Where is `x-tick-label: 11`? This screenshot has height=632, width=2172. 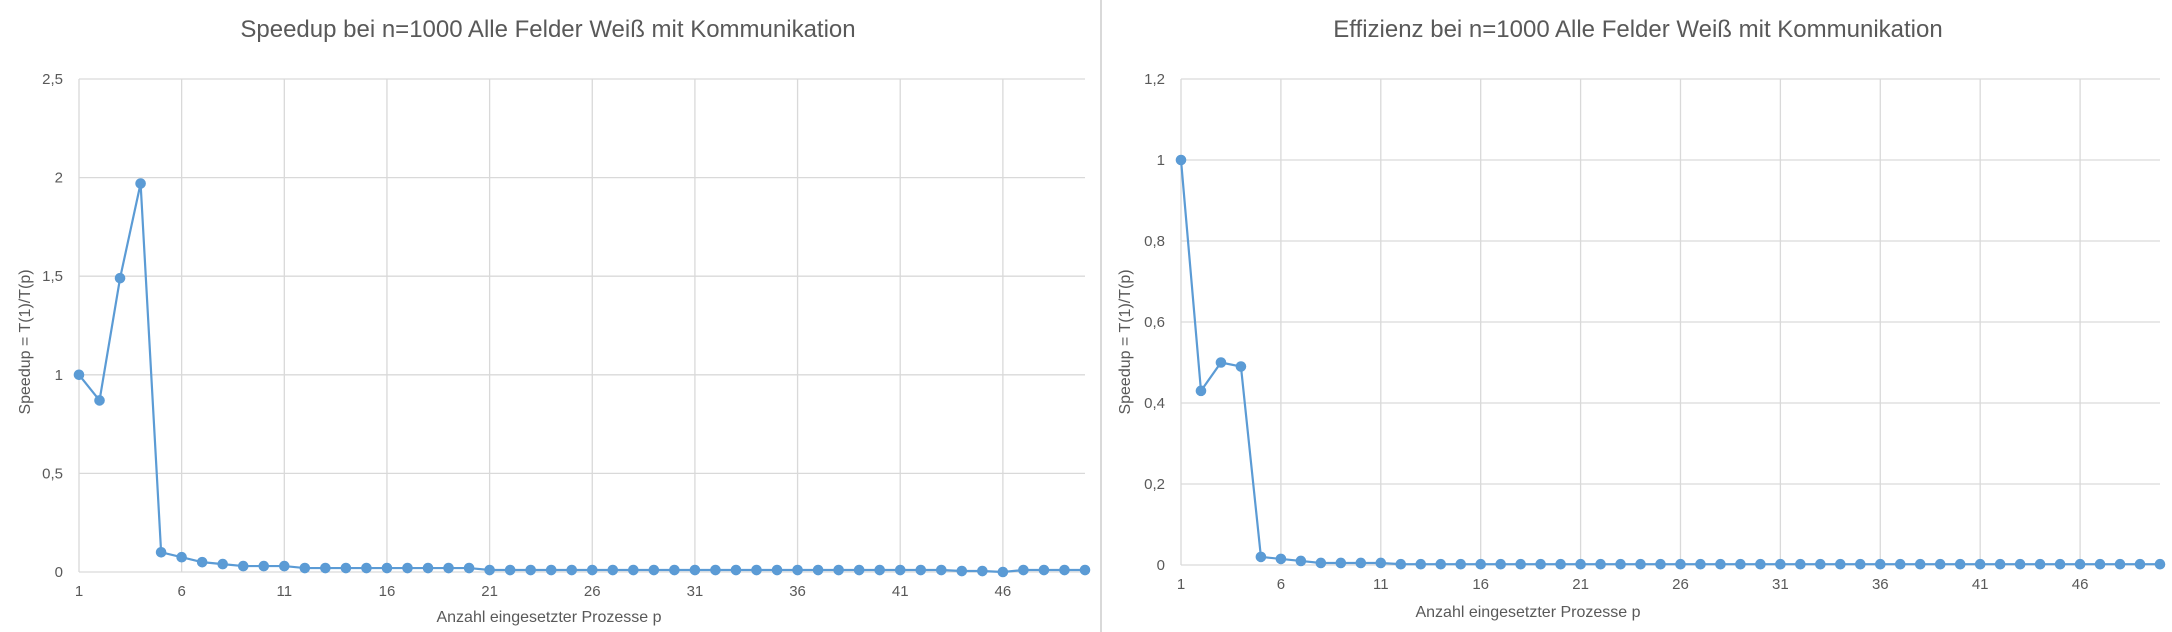 x-tick-label: 11 is located at coordinates (285, 591).